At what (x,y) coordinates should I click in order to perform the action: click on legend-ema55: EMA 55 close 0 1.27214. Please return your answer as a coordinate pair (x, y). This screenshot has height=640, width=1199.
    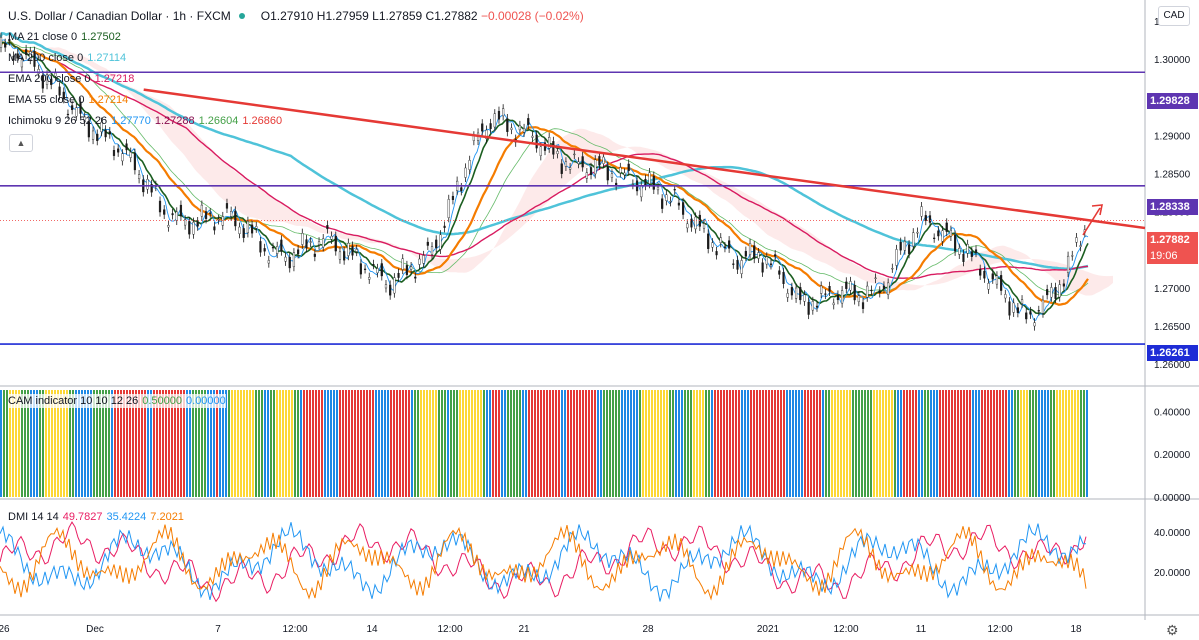
    Looking at the image, I should click on (68, 100).